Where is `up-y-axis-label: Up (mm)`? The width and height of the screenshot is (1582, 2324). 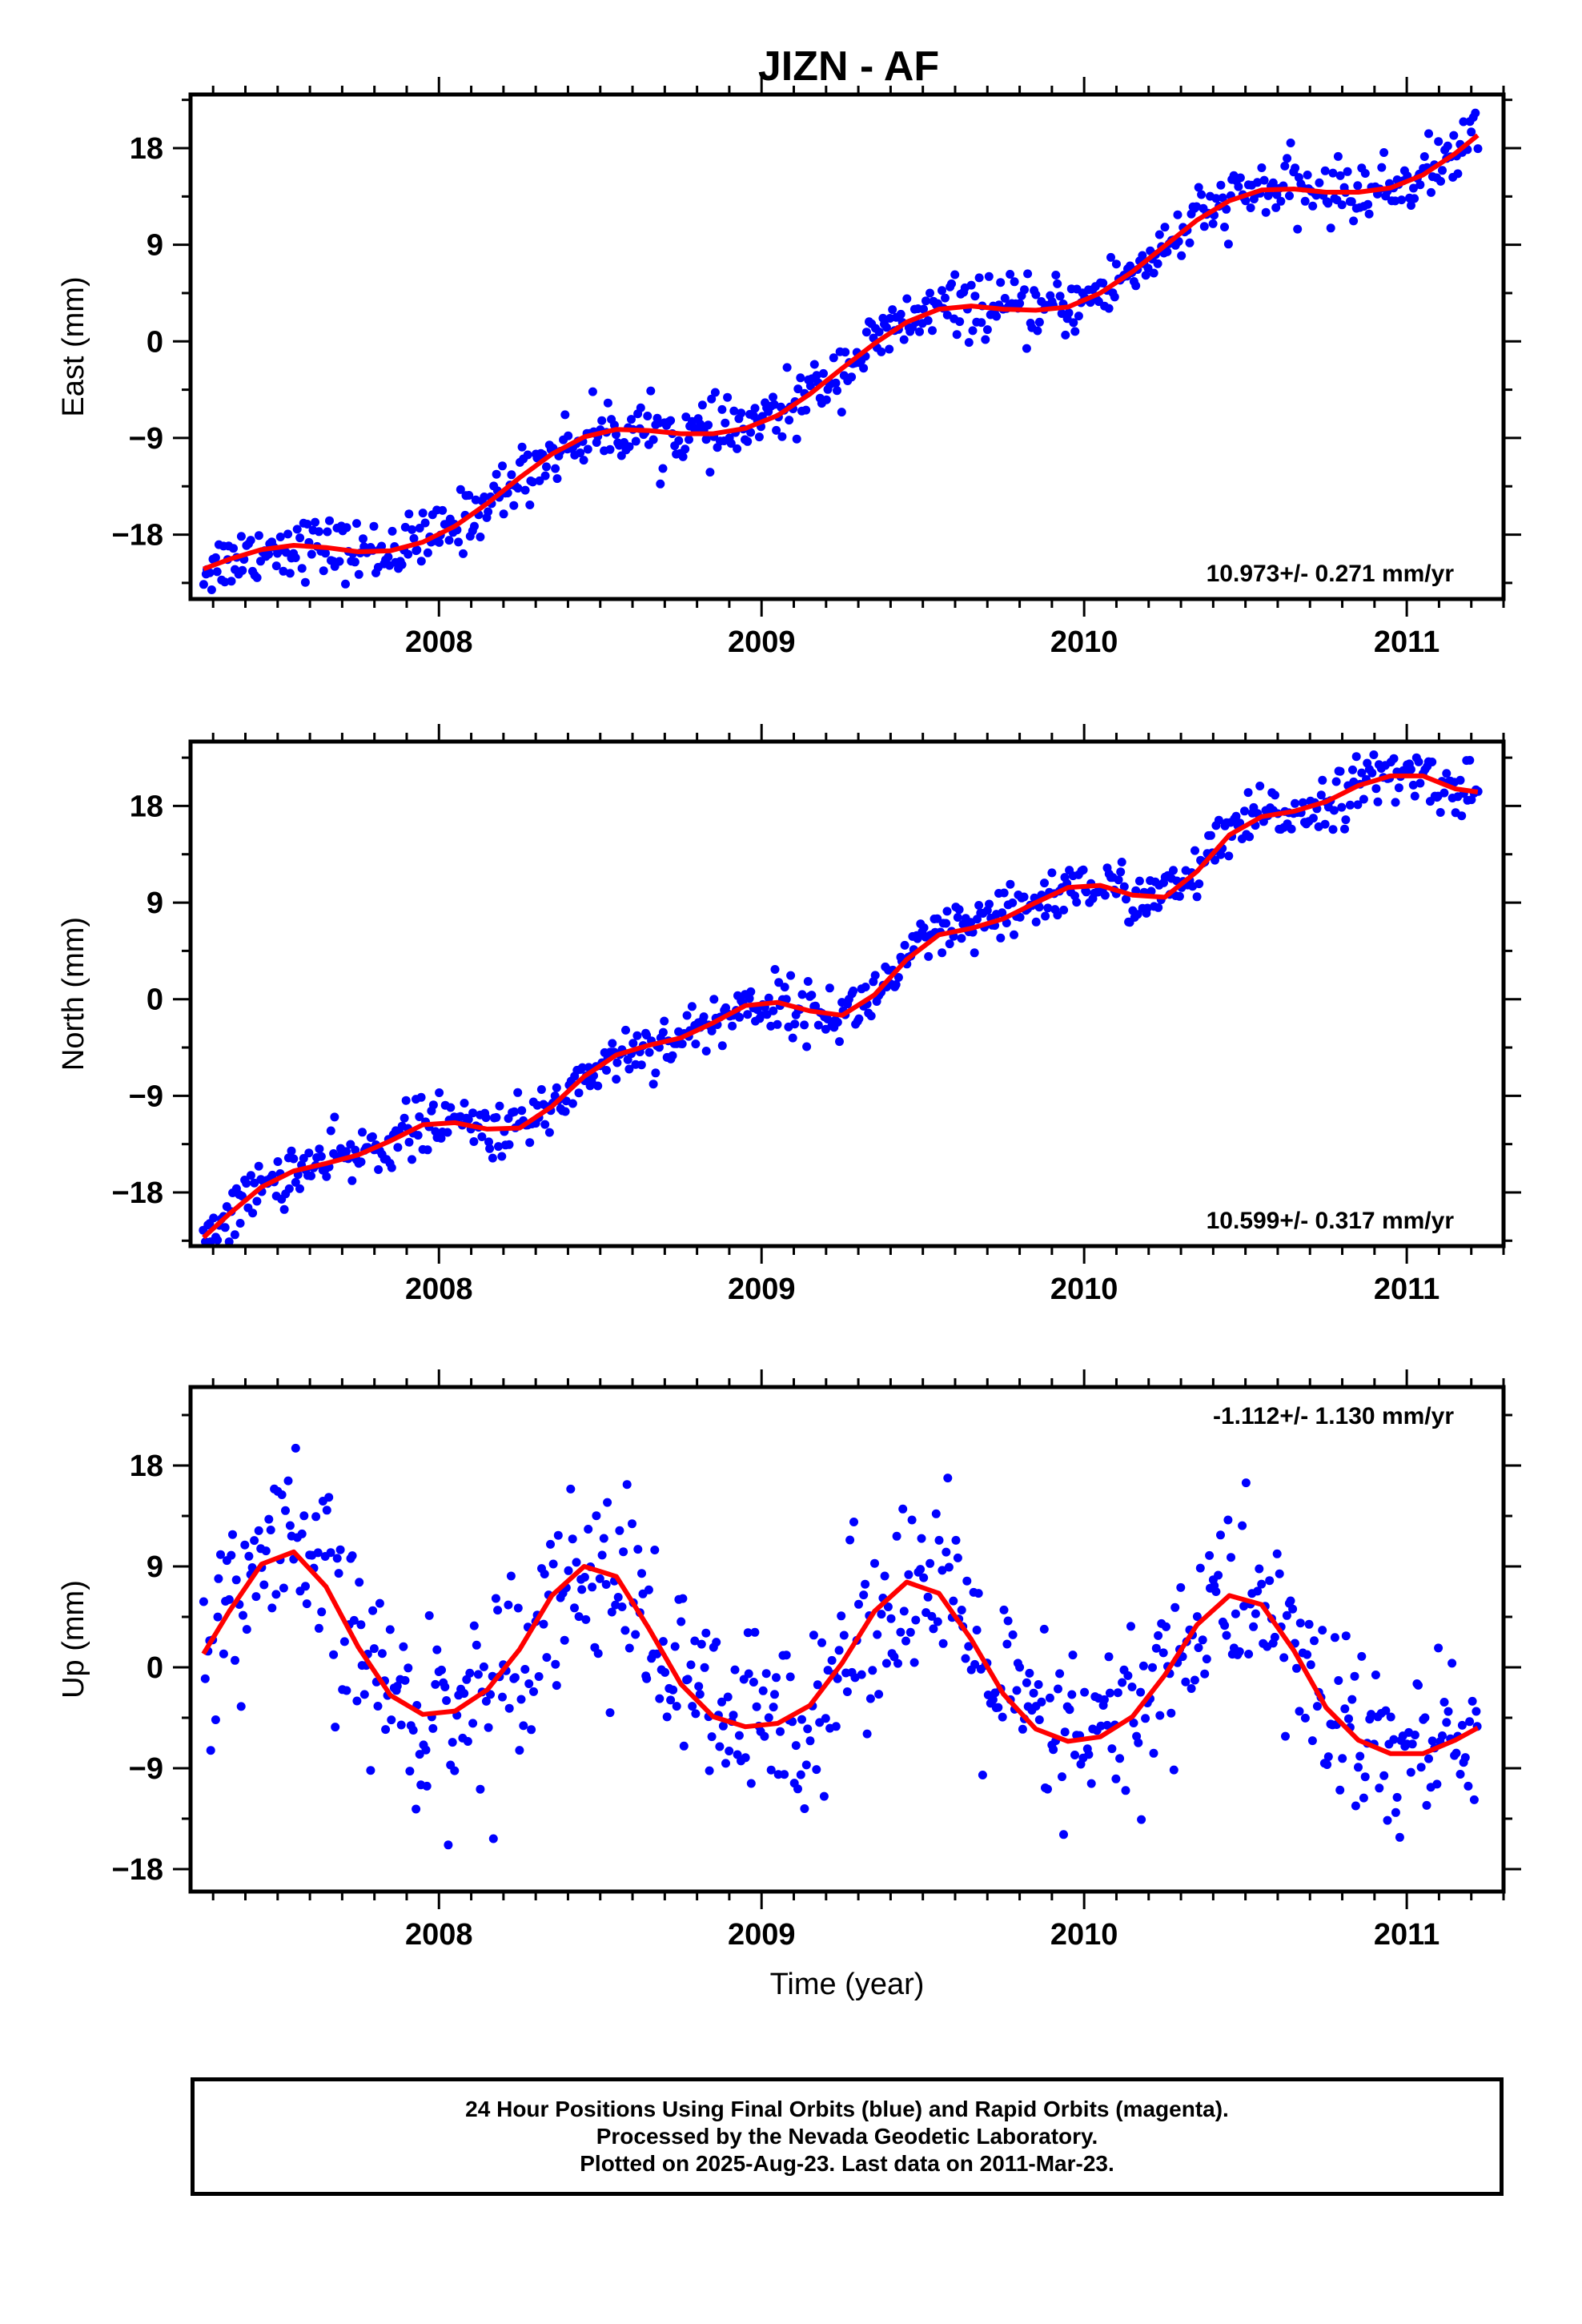
up-y-axis-label: Up (mm) is located at coordinates (74, 1639).